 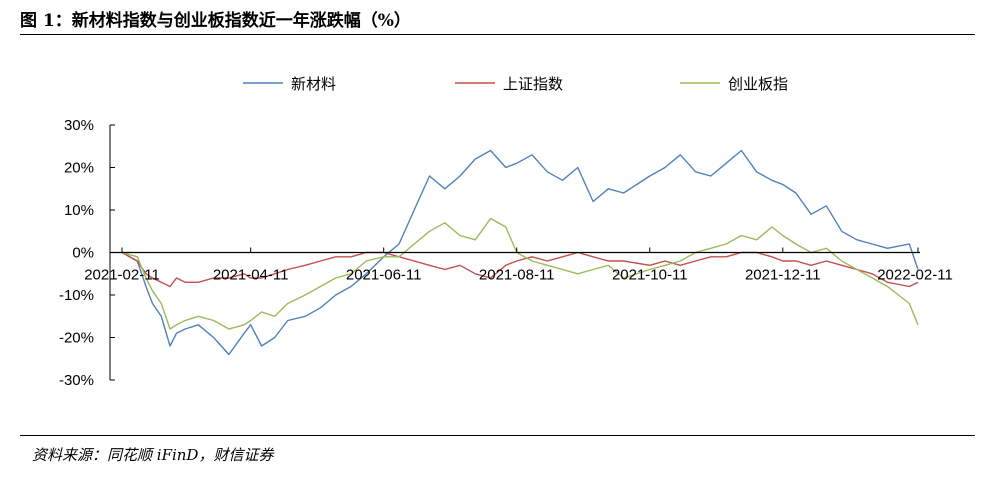 I want to click on top-rule, so click(x=497, y=34).